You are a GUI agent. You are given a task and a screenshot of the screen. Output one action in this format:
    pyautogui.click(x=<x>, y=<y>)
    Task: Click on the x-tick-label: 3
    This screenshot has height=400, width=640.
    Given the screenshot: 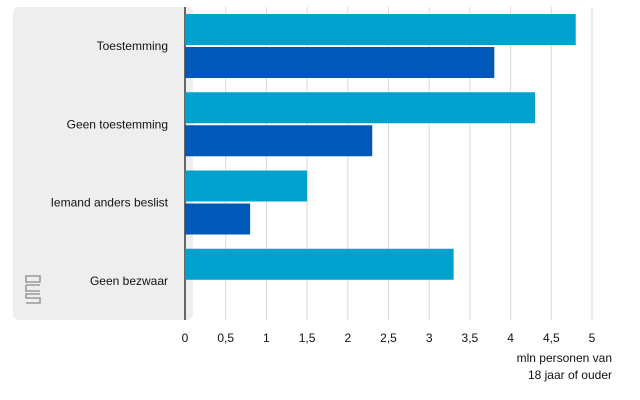 What is the action you would take?
    pyautogui.click(x=429, y=338)
    